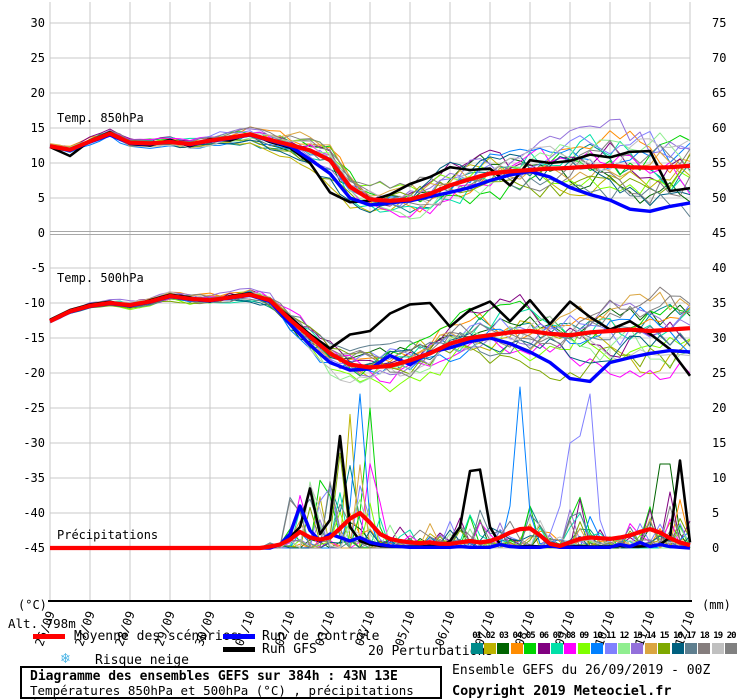 The height and width of the screenshot is (700, 740). What do you see at coordinates (719, 128) in the screenshot?
I see `right-tick-label: 60` at bounding box center [719, 128].